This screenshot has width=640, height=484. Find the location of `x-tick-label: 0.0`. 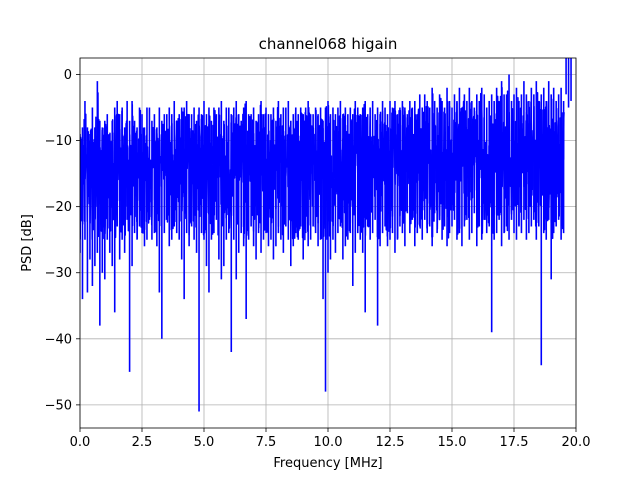

x-tick-label: 0.0 is located at coordinates (80, 442).